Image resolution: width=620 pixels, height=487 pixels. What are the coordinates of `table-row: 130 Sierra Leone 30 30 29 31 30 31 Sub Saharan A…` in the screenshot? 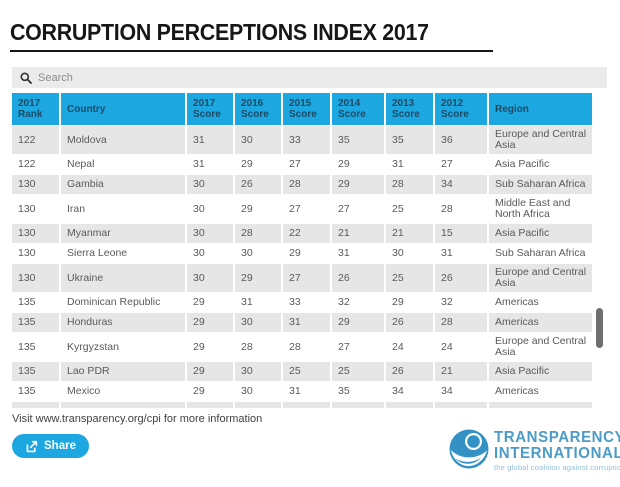 It's located at (302, 254).